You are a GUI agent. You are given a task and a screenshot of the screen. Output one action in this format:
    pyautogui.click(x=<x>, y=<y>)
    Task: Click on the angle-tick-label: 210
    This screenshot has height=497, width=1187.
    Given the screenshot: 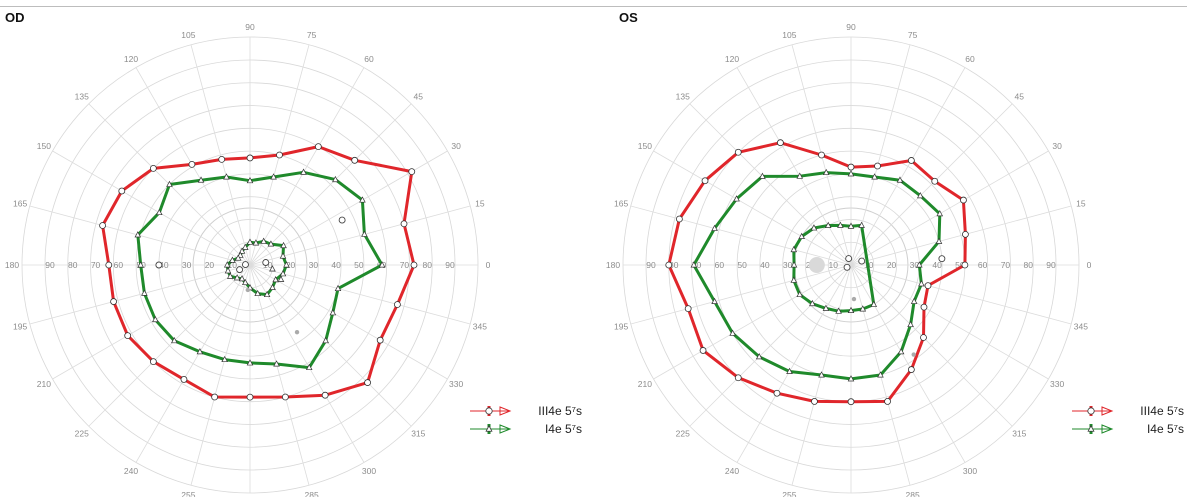 What is the action you would take?
    pyautogui.click(x=645, y=384)
    